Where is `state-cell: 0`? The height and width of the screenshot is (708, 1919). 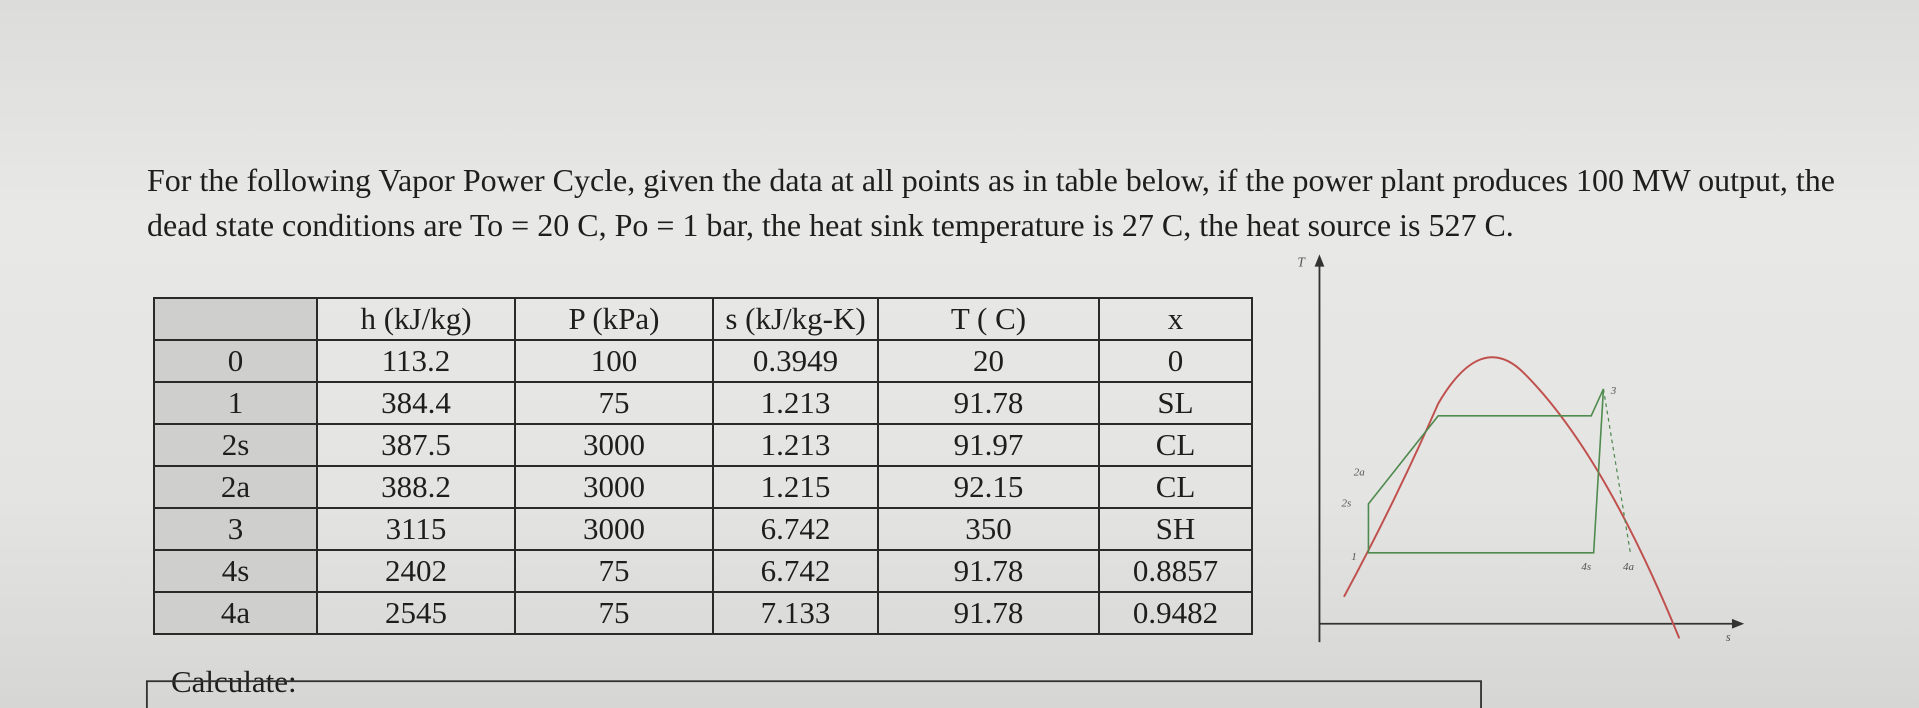 state-cell: 0 is located at coordinates (235, 361).